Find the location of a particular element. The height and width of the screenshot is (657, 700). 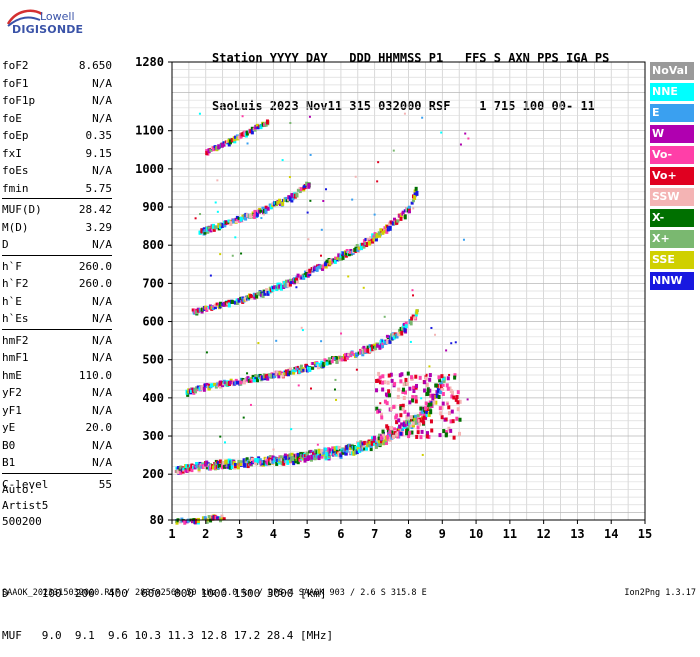

param-row: fmin 5.75 is located at coordinates (57, 189).